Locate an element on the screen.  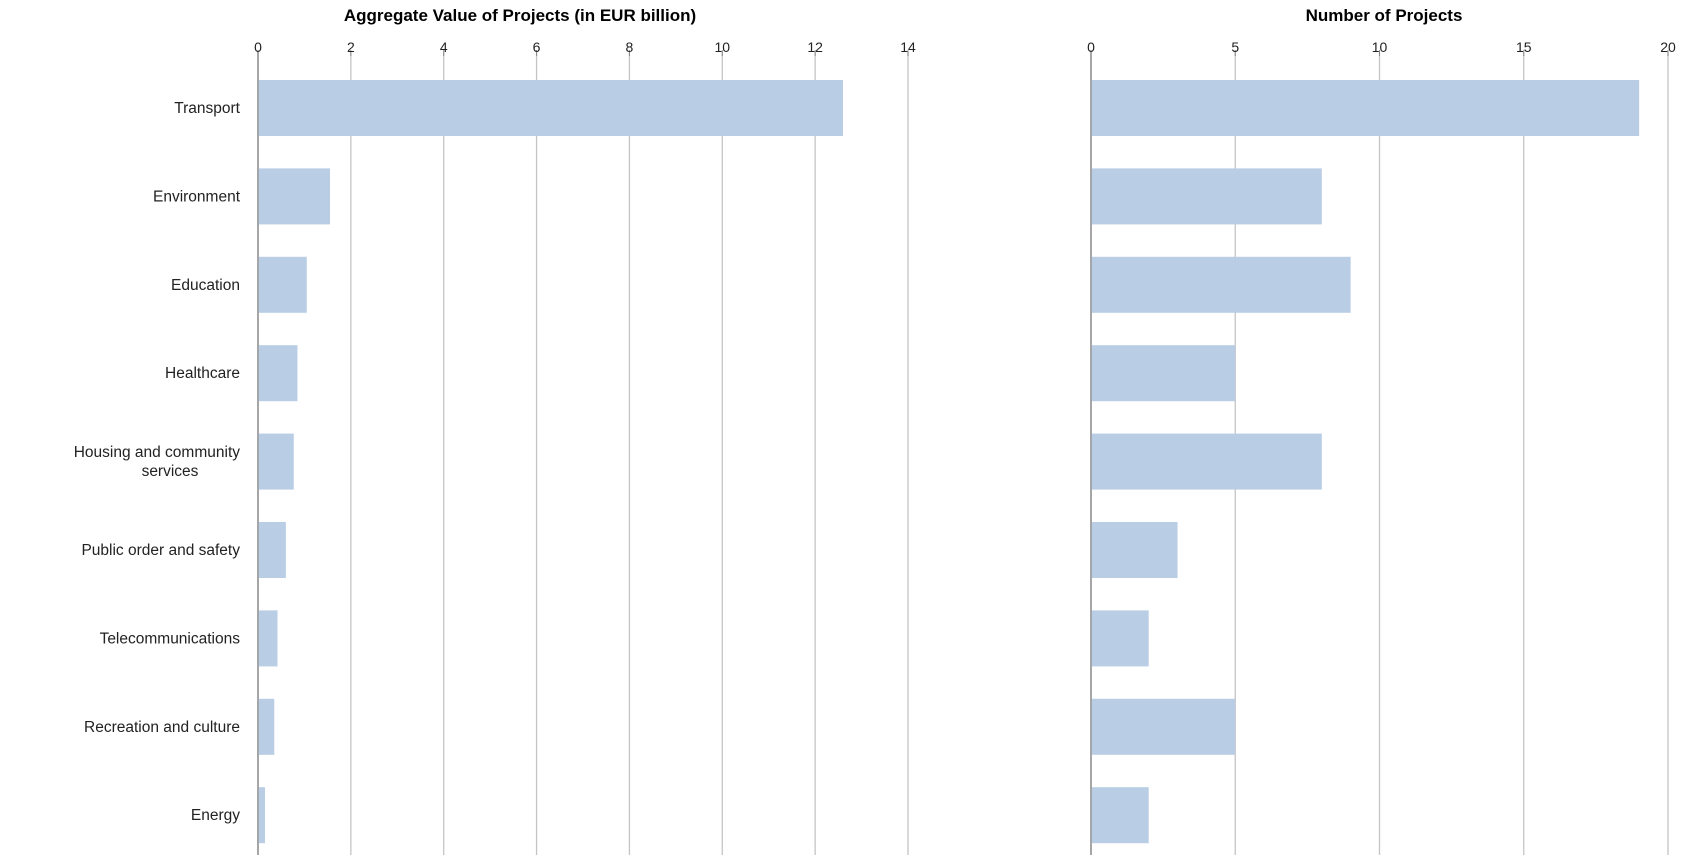
category-label: Education is located at coordinates (205, 285).